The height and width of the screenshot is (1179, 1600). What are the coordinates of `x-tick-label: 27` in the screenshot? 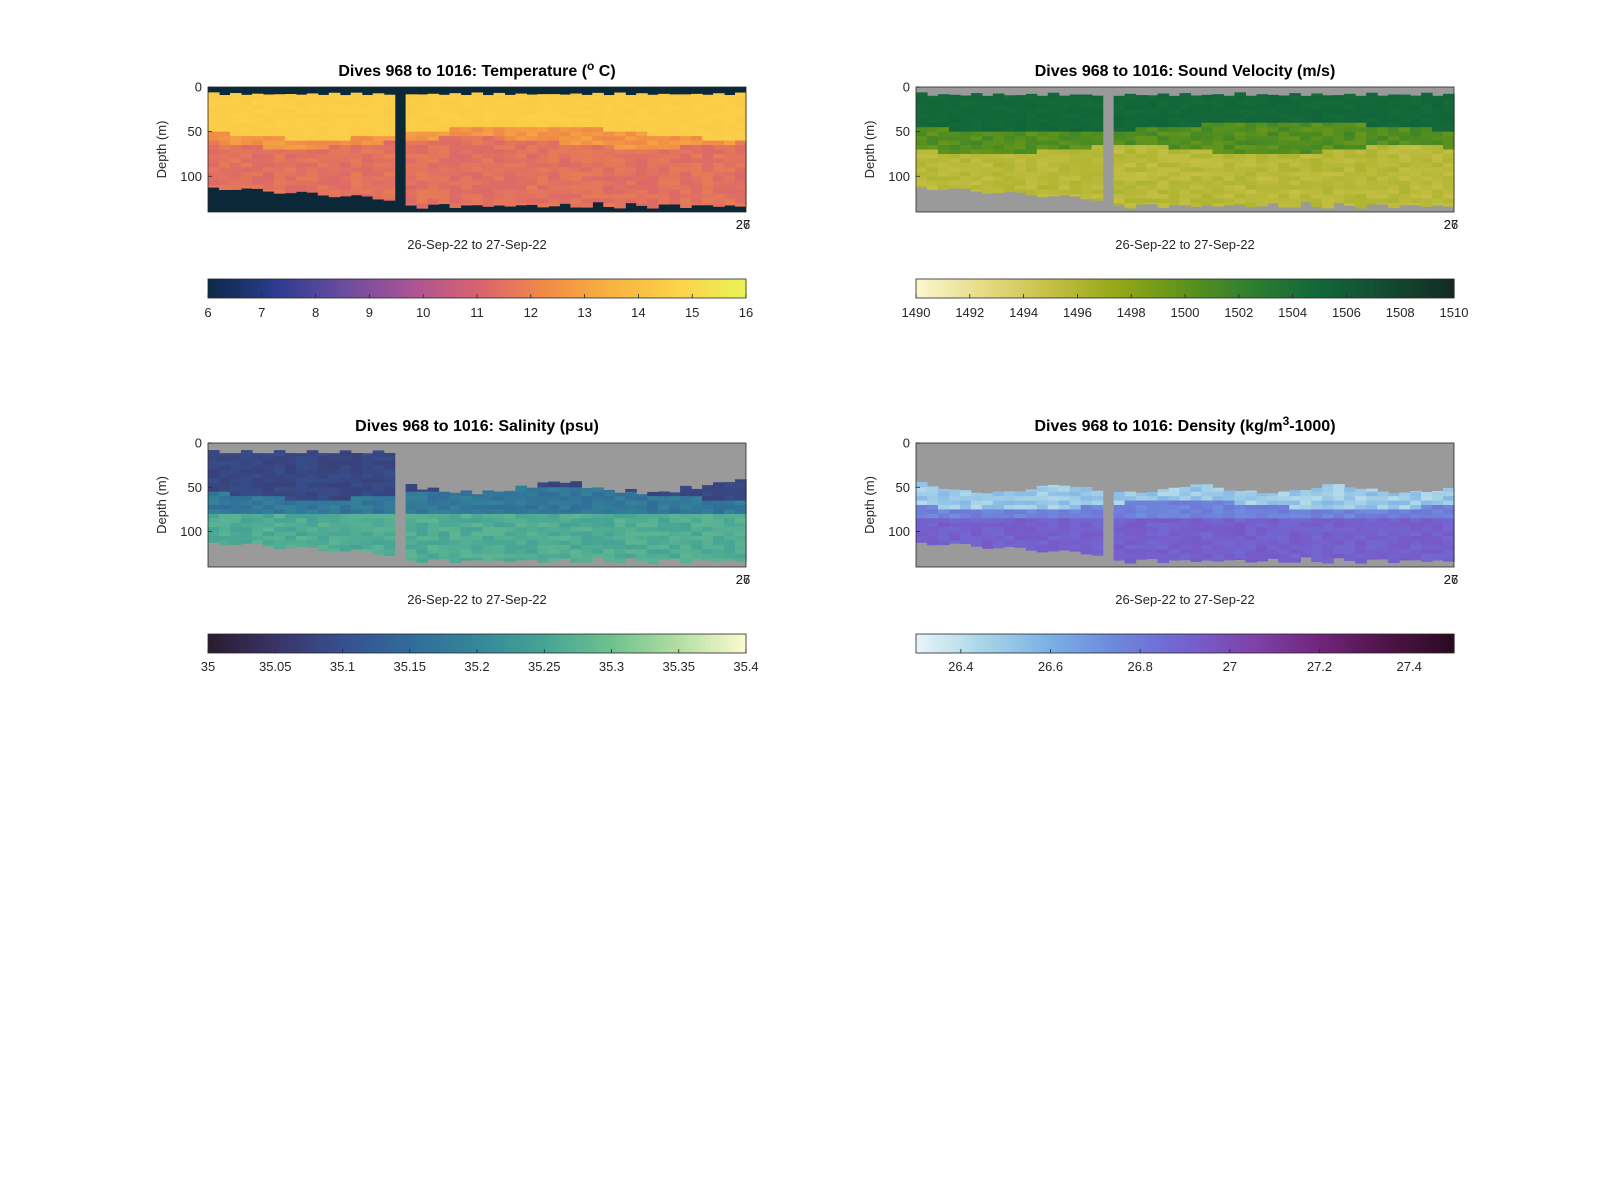 It's located at (1451, 224).